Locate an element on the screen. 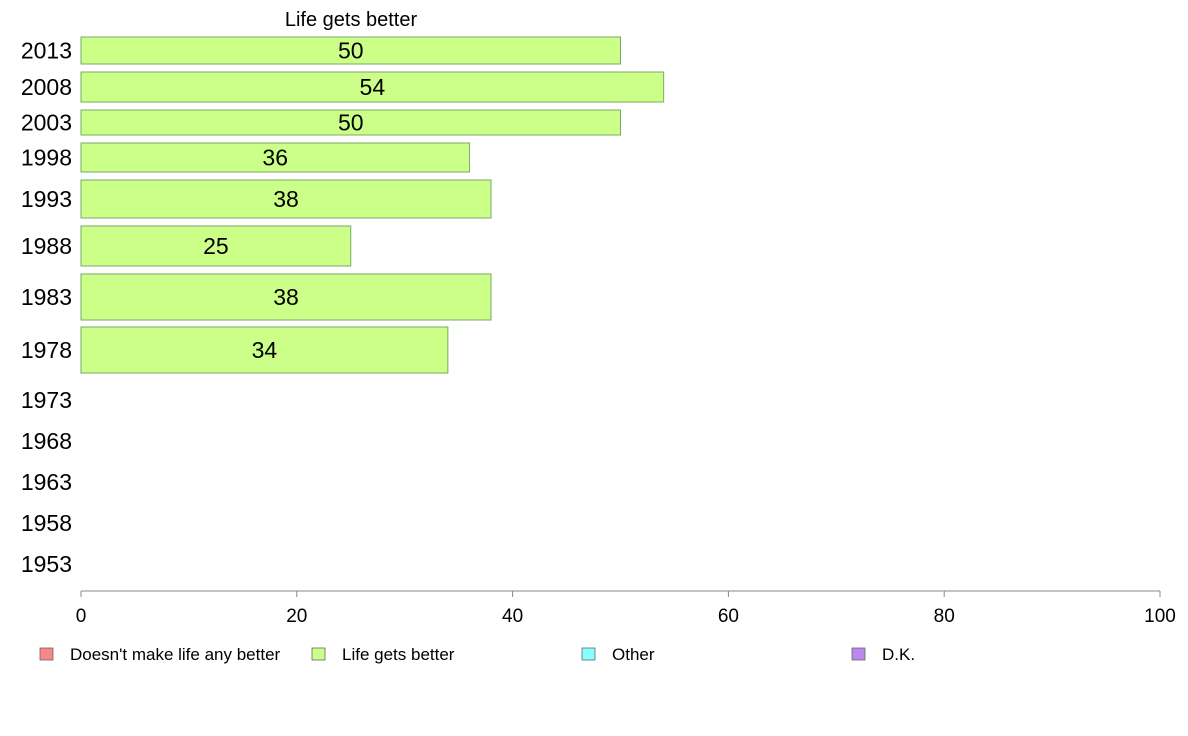 The width and height of the screenshot is (1188, 736). legend-item-0: Doesn't make life any better is located at coordinates (160, 654).